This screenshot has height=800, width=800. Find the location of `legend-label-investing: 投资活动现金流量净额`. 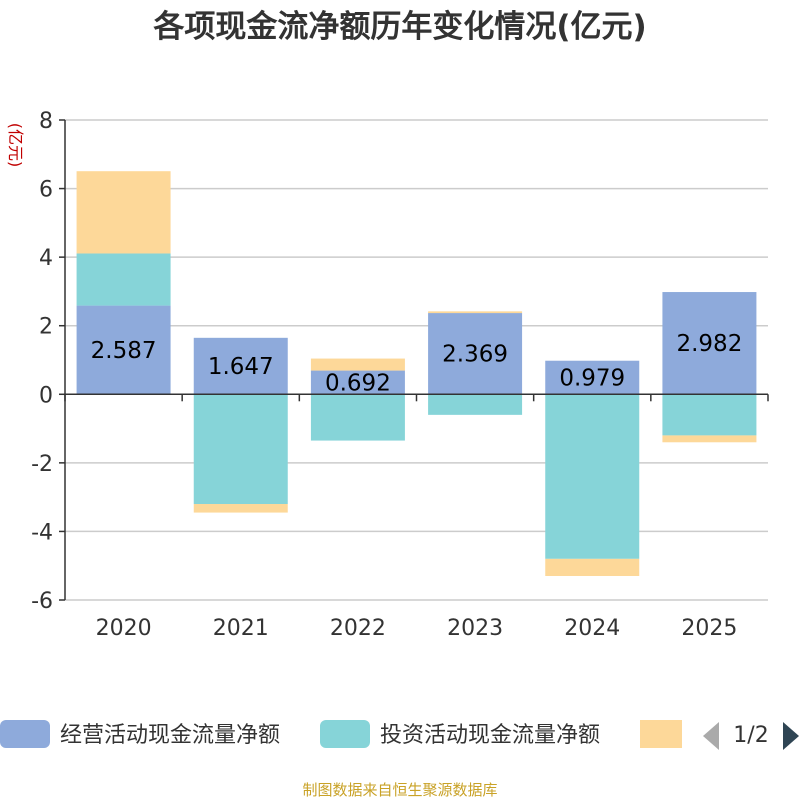

legend-label-investing: 投资活动现金流量净额 is located at coordinates (490, 735).